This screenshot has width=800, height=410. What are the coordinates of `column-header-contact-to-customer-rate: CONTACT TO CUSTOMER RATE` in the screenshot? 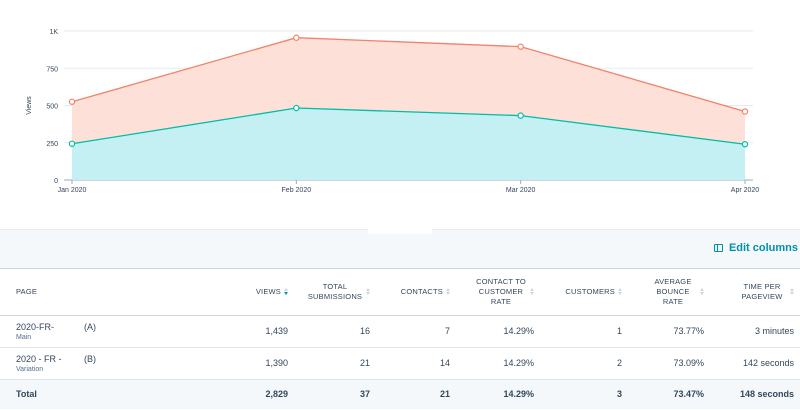 It's located at (498, 292).